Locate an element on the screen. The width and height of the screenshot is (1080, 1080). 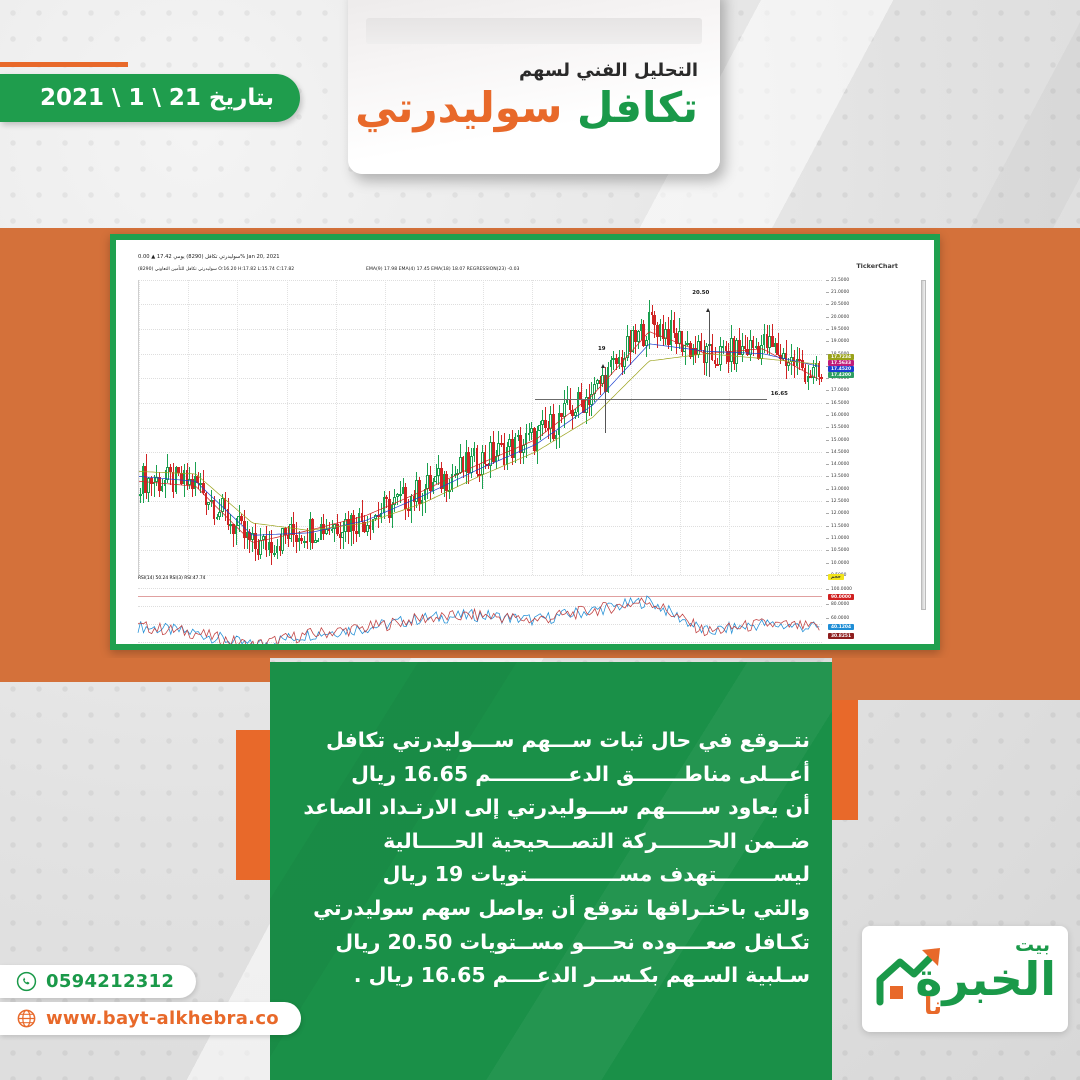
price-axis-tick: 21.5000 is located at coordinates (837, 280).